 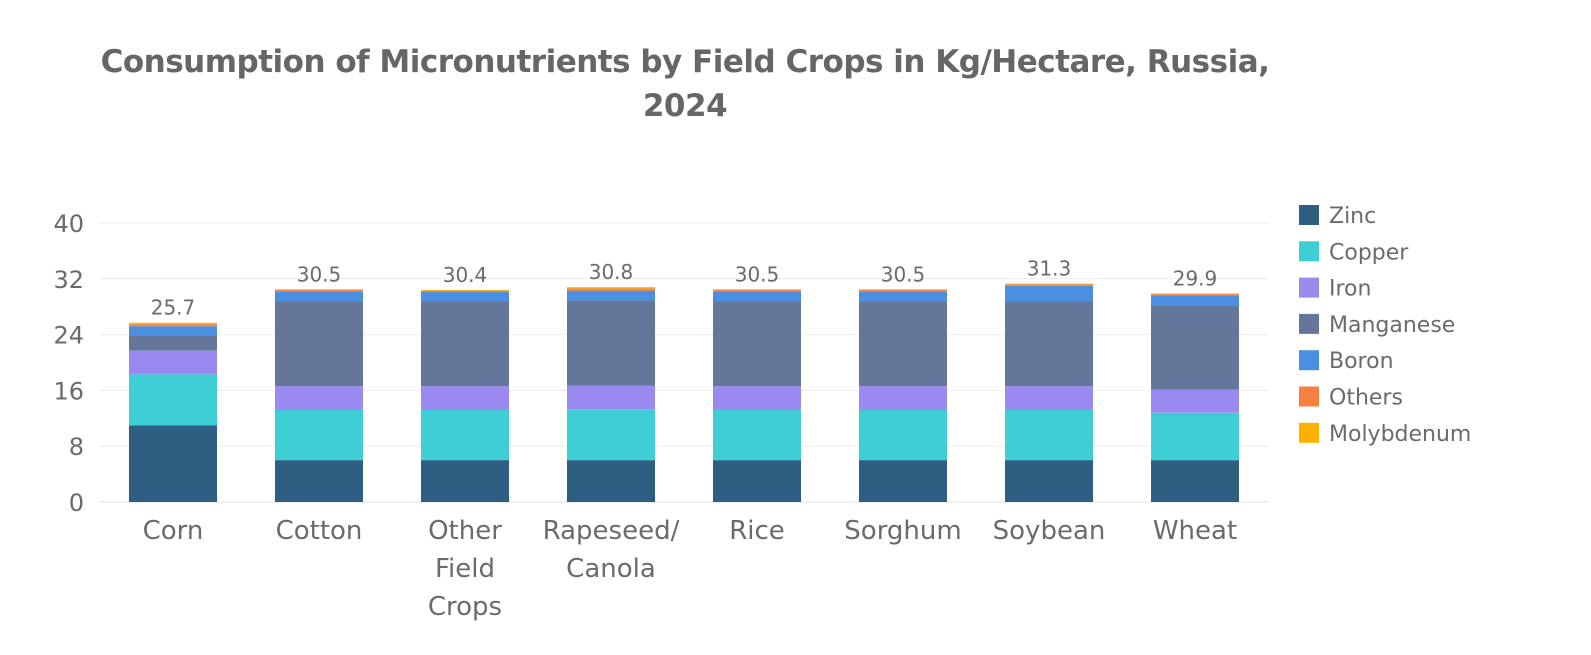 I want to click on y-tick-label: 16, so click(x=68, y=391).